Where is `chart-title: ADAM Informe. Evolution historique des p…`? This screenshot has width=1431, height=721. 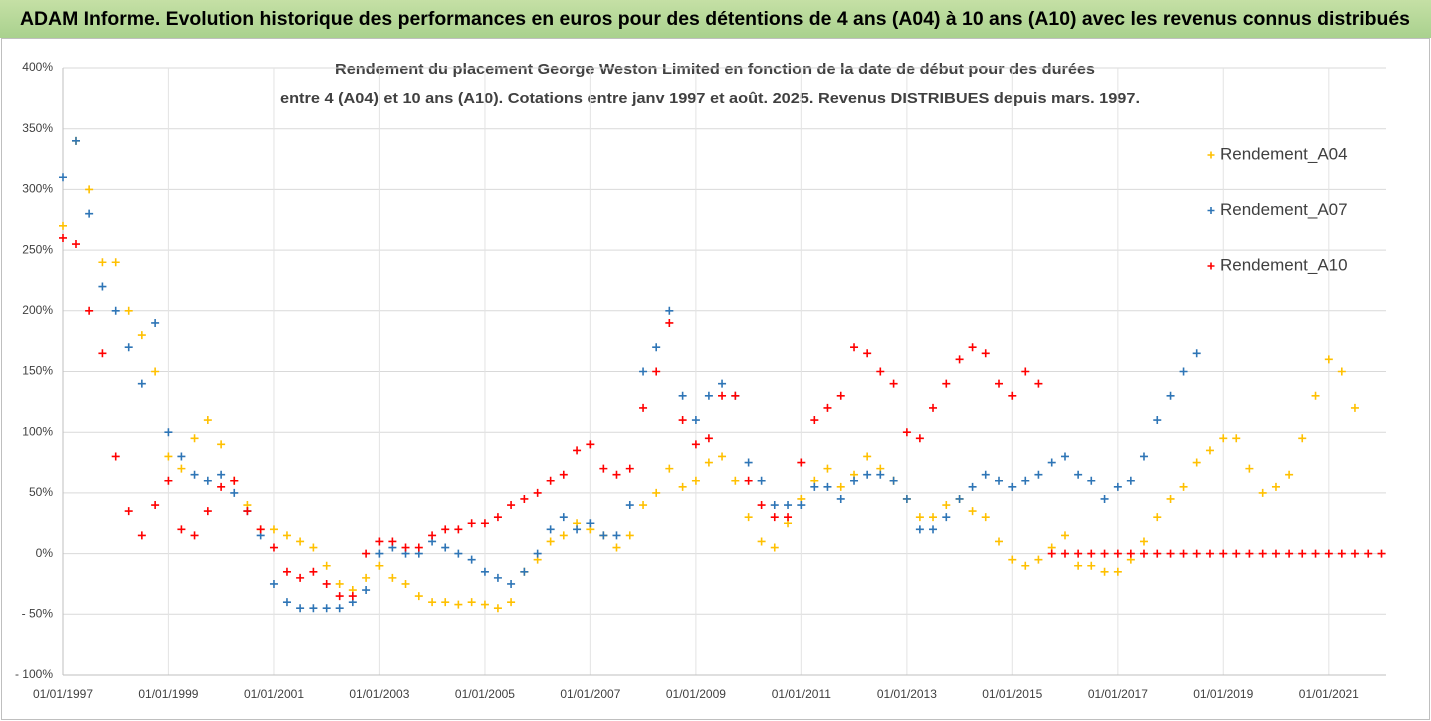 chart-title: ADAM Informe. Evolution historique des p… is located at coordinates (715, 19).